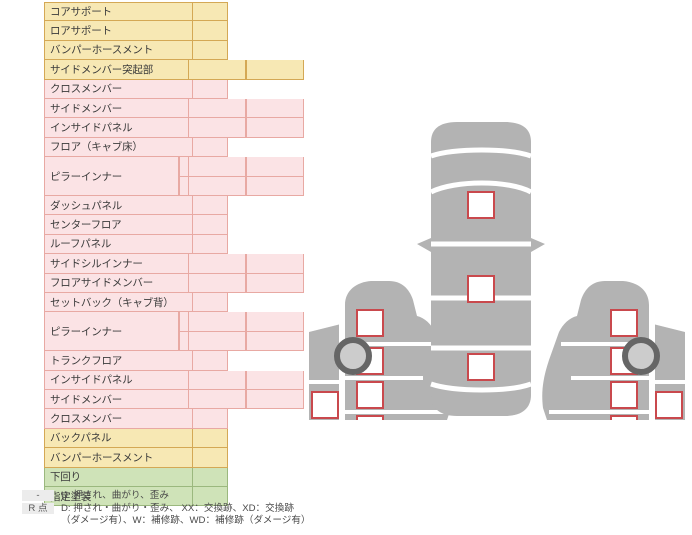 The height and width of the screenshot is (535, 692). What do you see at coordinates (669, 405) in the screenshot?
I see `marker-right-fender` at bounding box center [669, 405].